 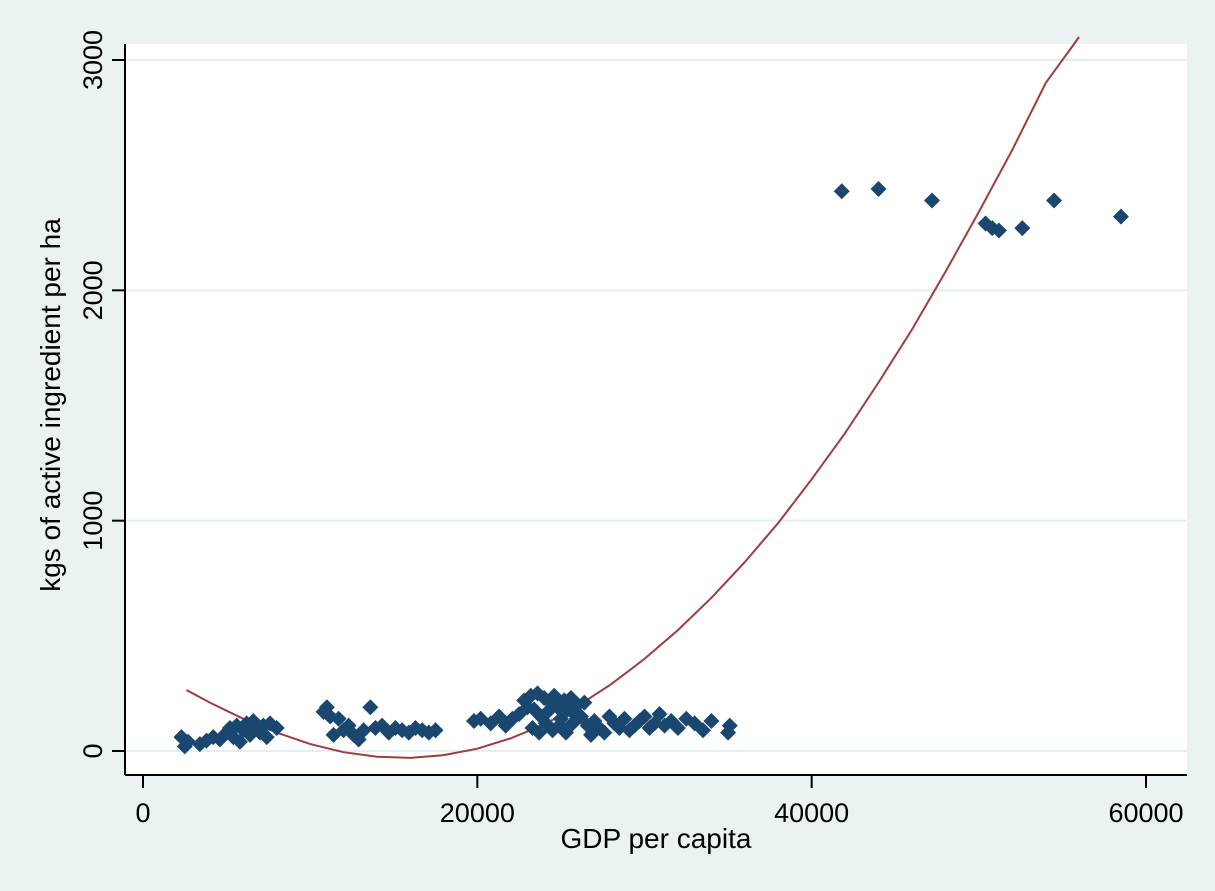 I want to click on y-axis-title: kgs of active ingredient per ha, so click(x=50, y=405).